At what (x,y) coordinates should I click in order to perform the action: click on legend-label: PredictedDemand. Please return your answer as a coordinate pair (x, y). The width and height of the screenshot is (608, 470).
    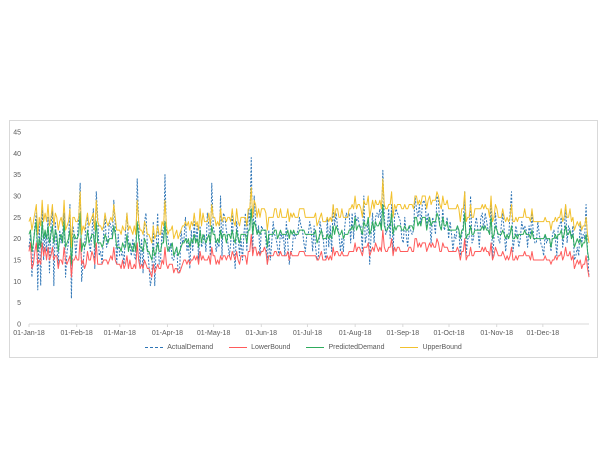
    Looking at the image, I should click on (356, 347).